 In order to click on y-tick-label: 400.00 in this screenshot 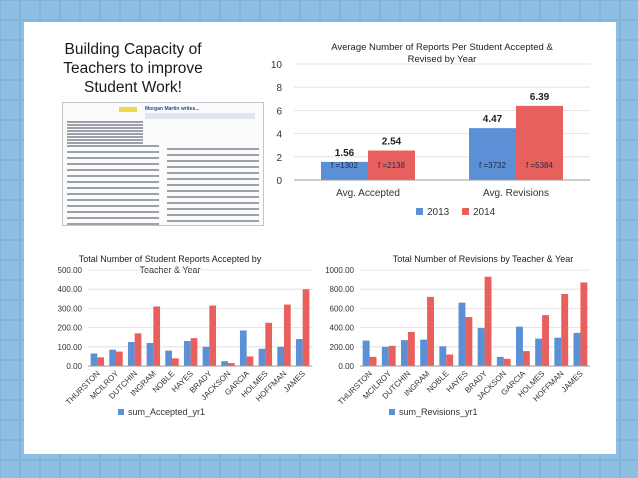, I will do `click(70, 289)`.